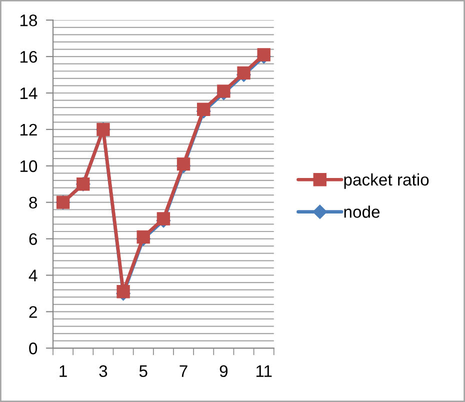 The height and width of the screenshot is (402, 465). Describe the element at coordinates (33, 202) in the screenshot. I see `y-tick-label: 8` at that location.